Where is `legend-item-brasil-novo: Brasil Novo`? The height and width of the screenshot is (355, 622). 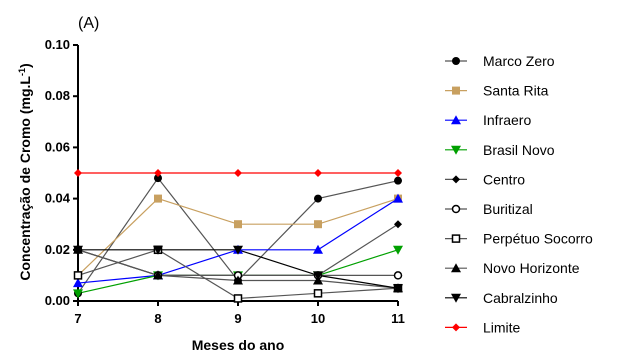 legend-item-brasil-novo: Brasil Novo is located at coordinates (500, 150).